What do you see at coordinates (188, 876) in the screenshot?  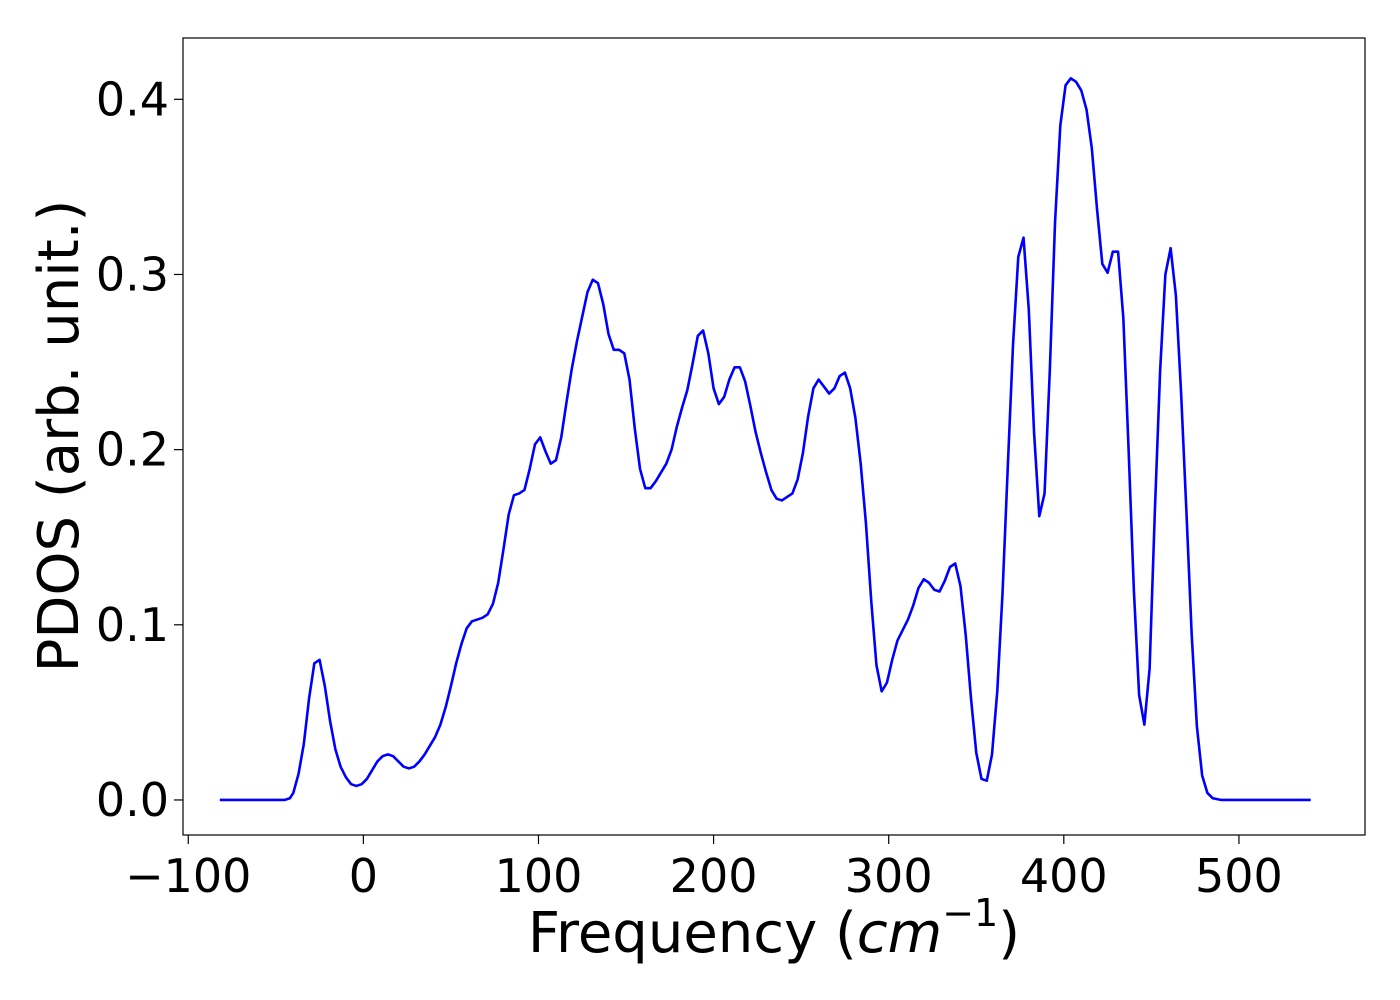 I see `x-tick-label: −100` at bounding box center [188, 876].